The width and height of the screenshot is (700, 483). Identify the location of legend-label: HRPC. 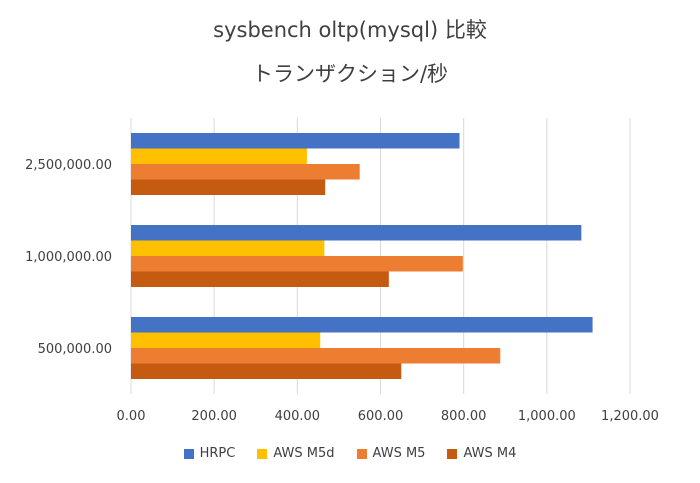
(217, 453).